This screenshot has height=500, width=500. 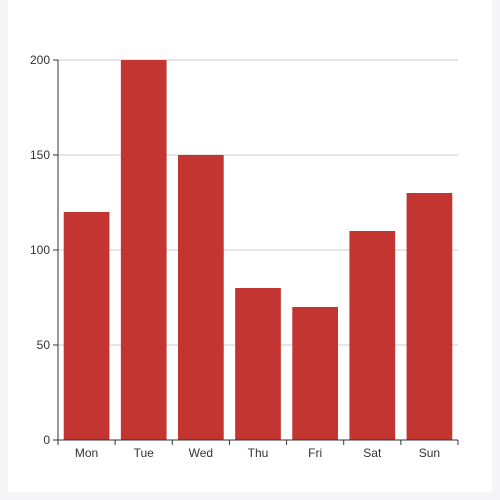 What do you see at coordinates (46, 440) in the screenshot?
I see `y-tick-label: 0` at bounding box center [46, 440].